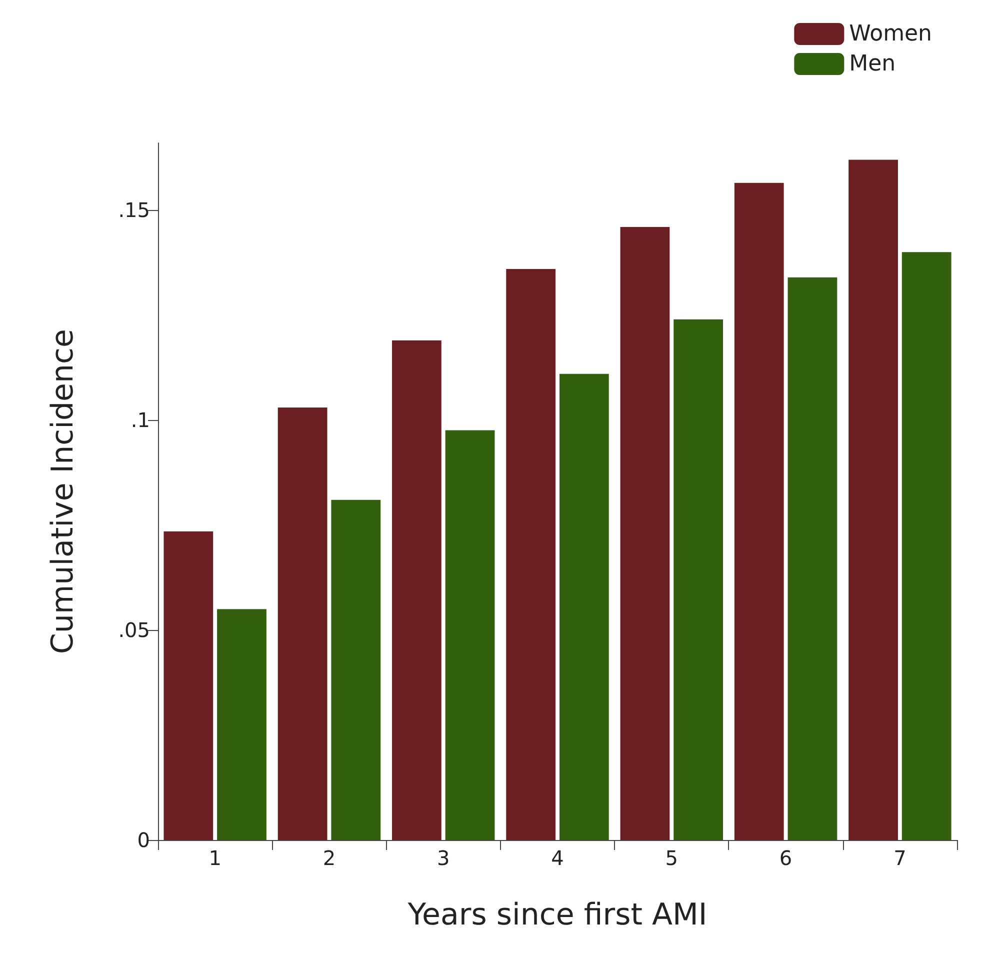 The height and width of the screenshot is (953, 995). I want to click on y-tick-label: .15, so click(134, 210).